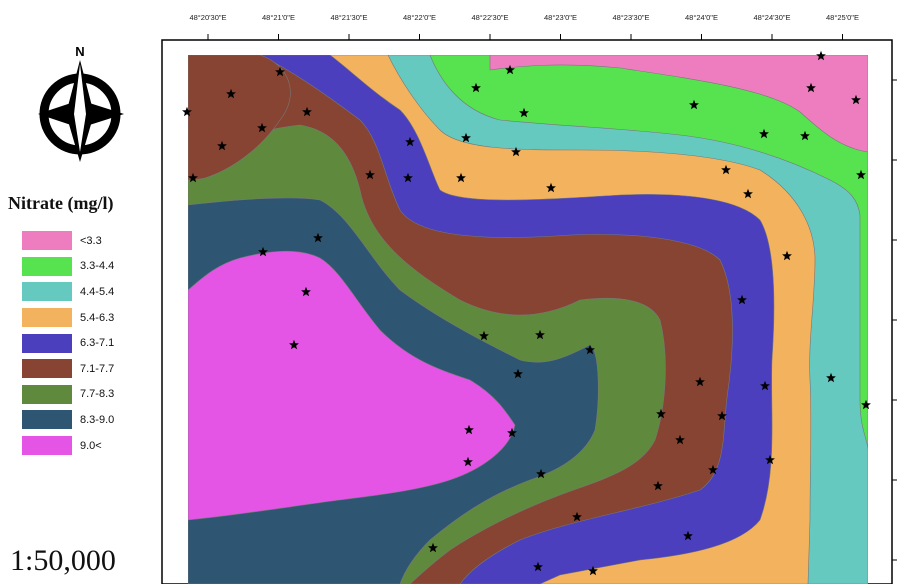 The width and height of the screenshot is (909, 584). I want to click on legend-label: 6.3-7.1, so click(97, 343).